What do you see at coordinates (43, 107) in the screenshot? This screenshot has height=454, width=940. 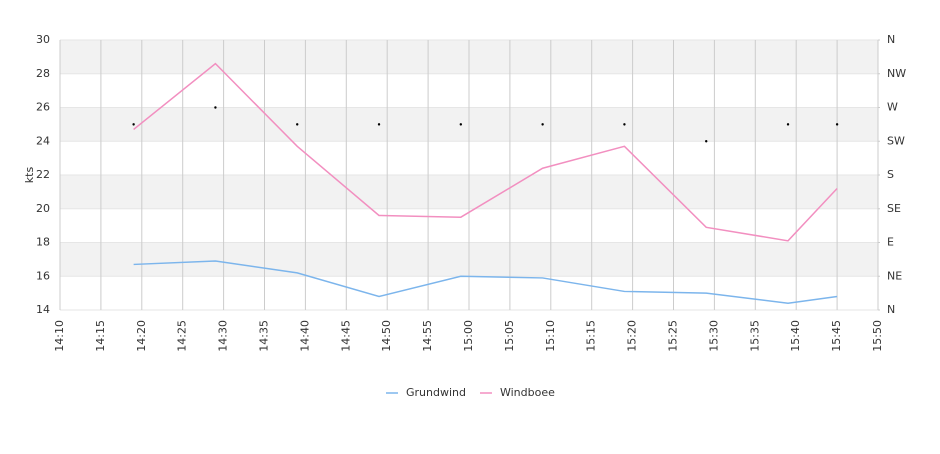 I see `y-tick-label: 26` at bounding box center [43, 107].